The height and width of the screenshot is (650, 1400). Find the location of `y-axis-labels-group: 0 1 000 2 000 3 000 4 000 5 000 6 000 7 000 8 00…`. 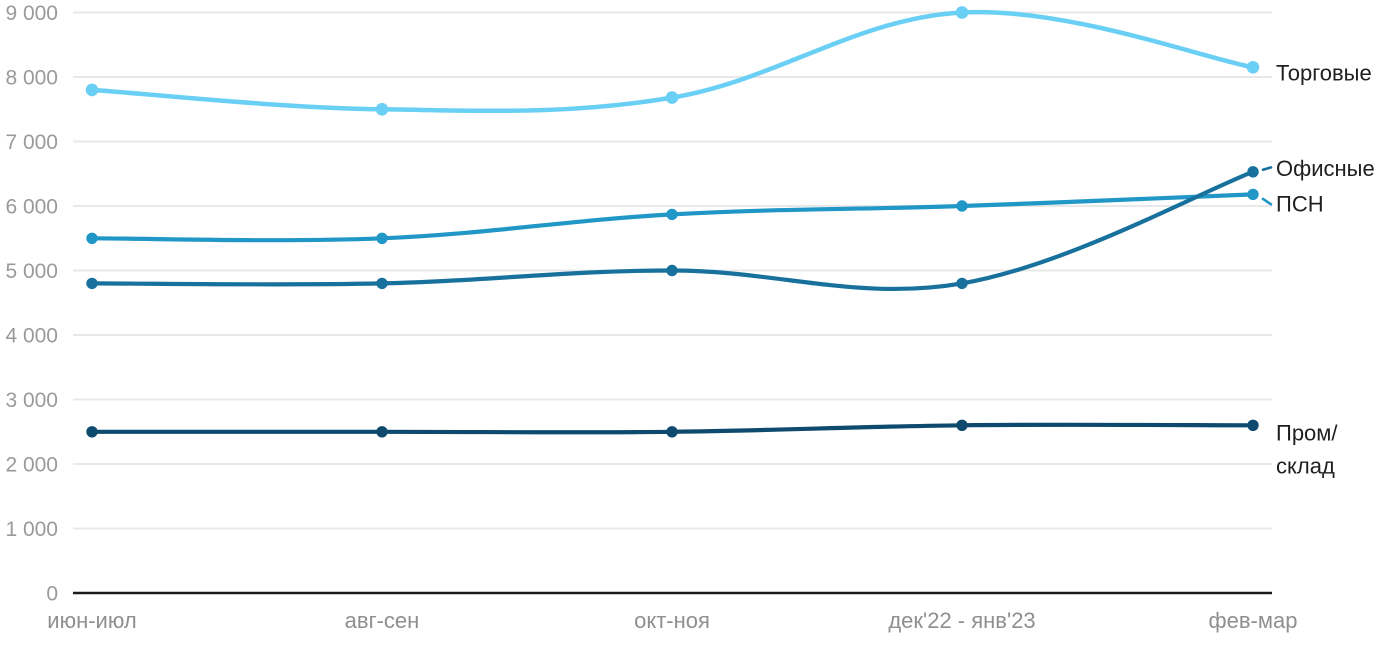

y-axis-labels-group: 0 1 000 2 000 3 000 4 000 5 000 6 000 7 000 8 00… is located at coordinates (31, 304).